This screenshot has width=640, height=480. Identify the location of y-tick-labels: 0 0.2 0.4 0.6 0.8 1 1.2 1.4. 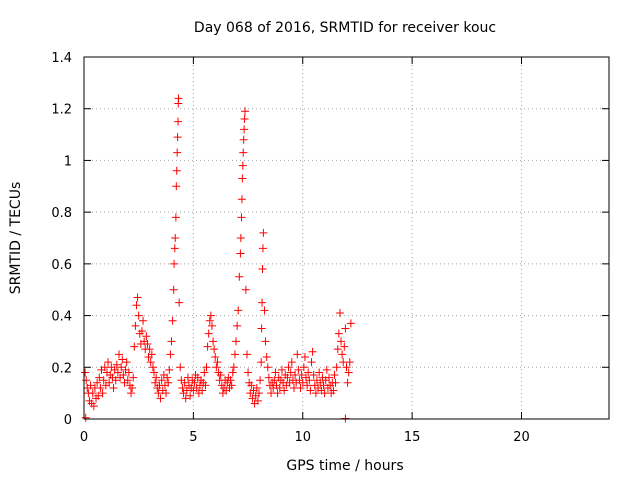
(61, 239).